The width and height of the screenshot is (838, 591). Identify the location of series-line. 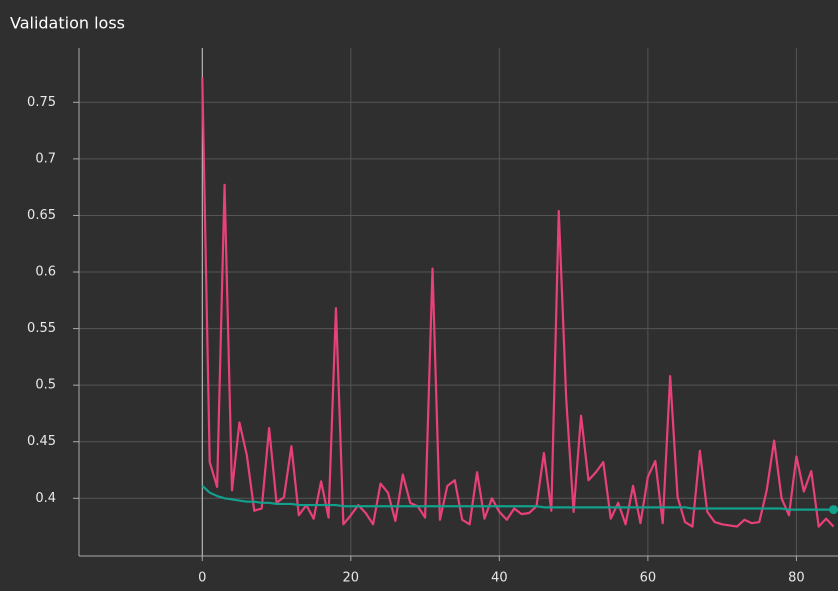
(517, 498).